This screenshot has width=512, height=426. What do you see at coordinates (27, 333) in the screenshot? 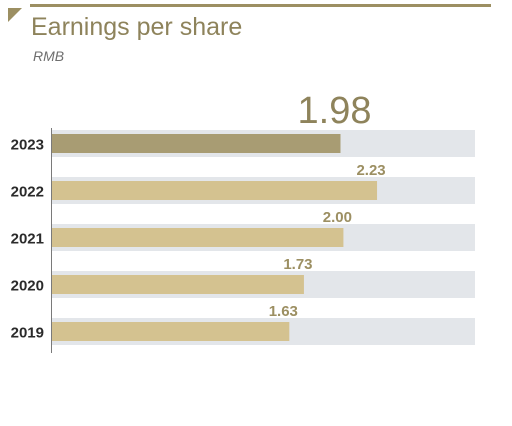
I see `category-label-2019: 2019` at bounding box center [27, 333].